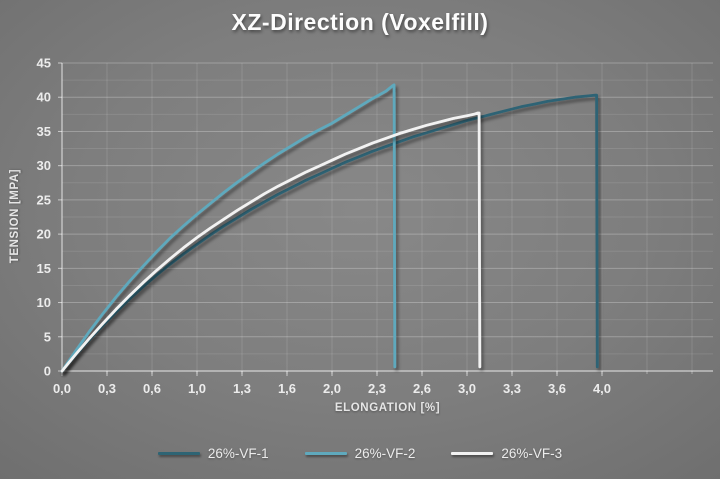  Describe the element at coordinates (197, 388) in the screenshot. I see `x-tick-label: 1,0` at that location.